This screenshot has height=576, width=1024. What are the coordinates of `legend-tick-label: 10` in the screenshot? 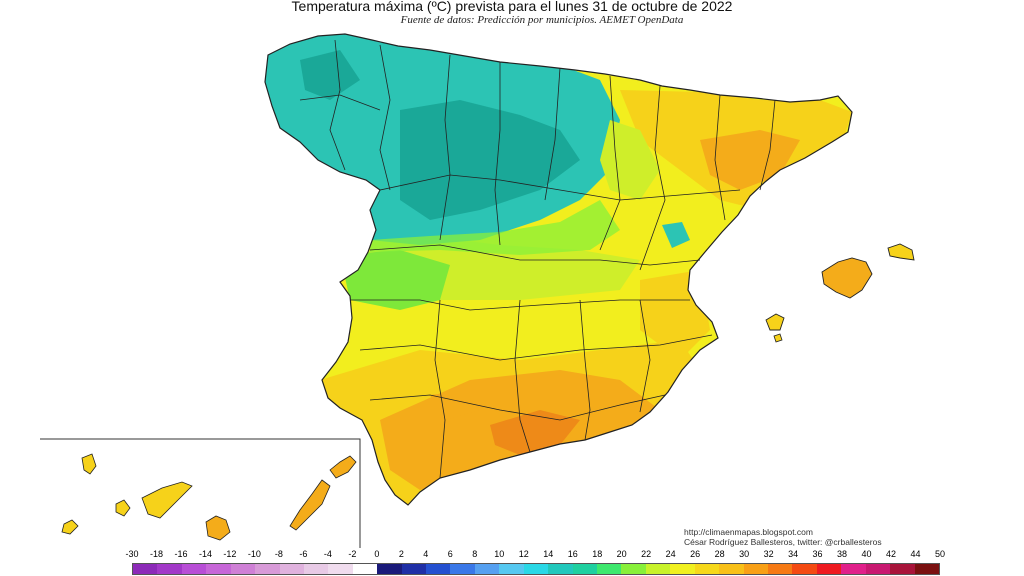 It's located at (499, 554).